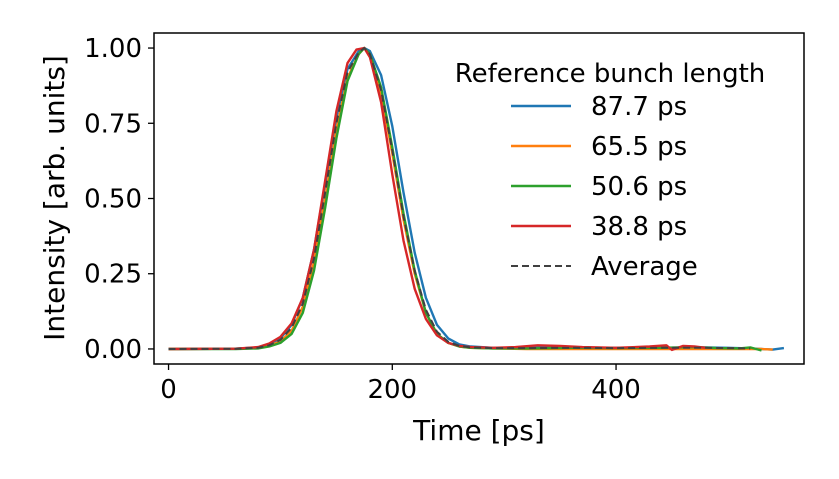  What do you see at coordinates (113, 275) in the screenshot?
I see `y-tick-label: 0.25` at bounding box center [113, 275].